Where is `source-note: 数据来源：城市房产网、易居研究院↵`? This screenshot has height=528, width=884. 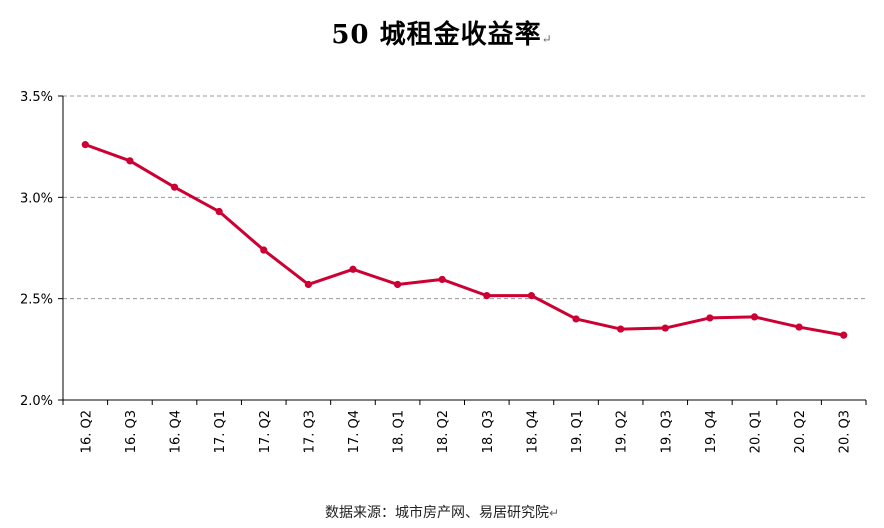
source-note: 数据来源：城市房产网、易居研究院↵ is located at coordinates (442, 512).